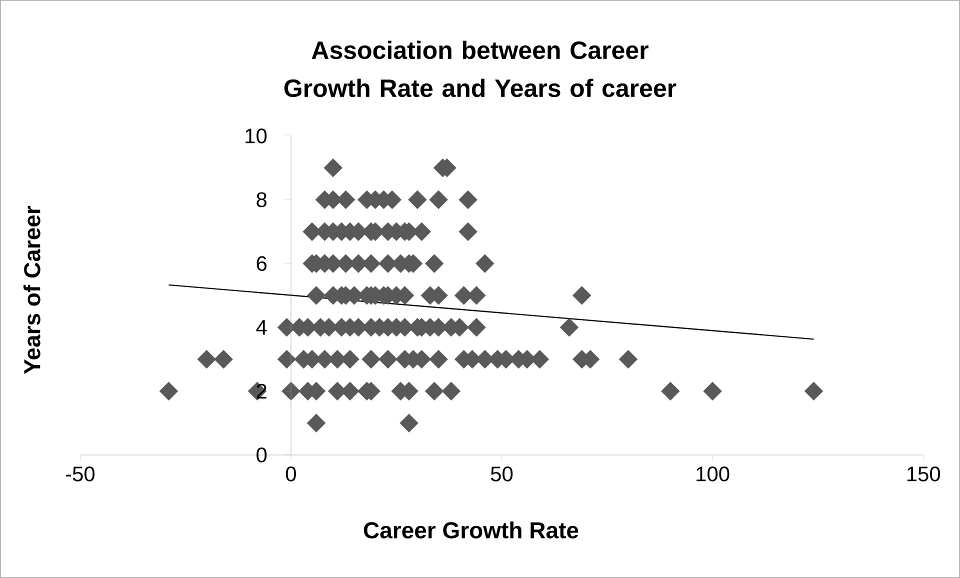 This screenshot has width=960, height=578. Describe the element at coordinates (480, 69) in the screenshot. I see `chart-title: Association between Career Growth Rate and Years of career` at that location.